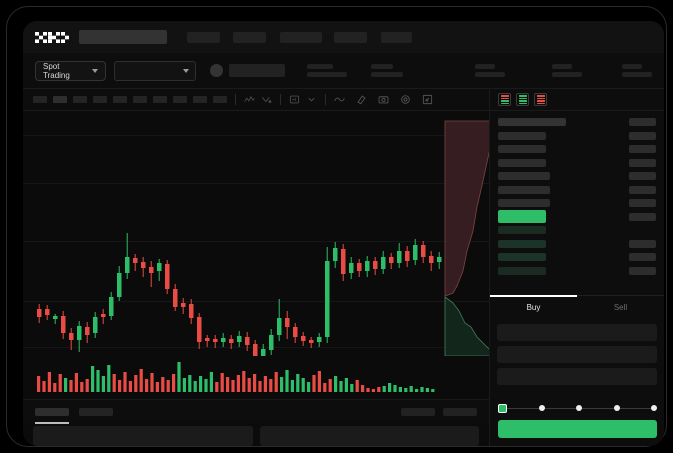 This screenshot has width=673, height=453. What do you see at coordinates (52, 37) in the screenshot?
I see `okx-logo` at bounding box center [52, 37].